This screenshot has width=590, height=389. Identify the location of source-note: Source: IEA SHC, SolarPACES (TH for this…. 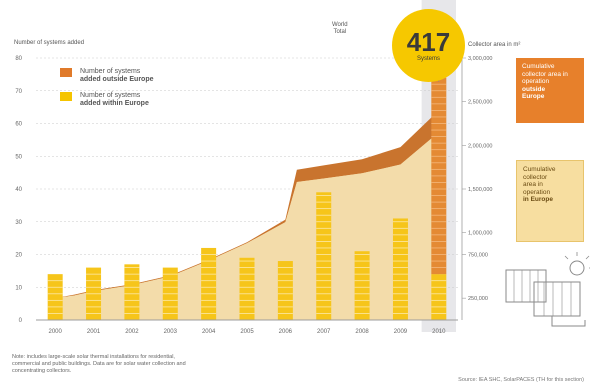
(521, 380).